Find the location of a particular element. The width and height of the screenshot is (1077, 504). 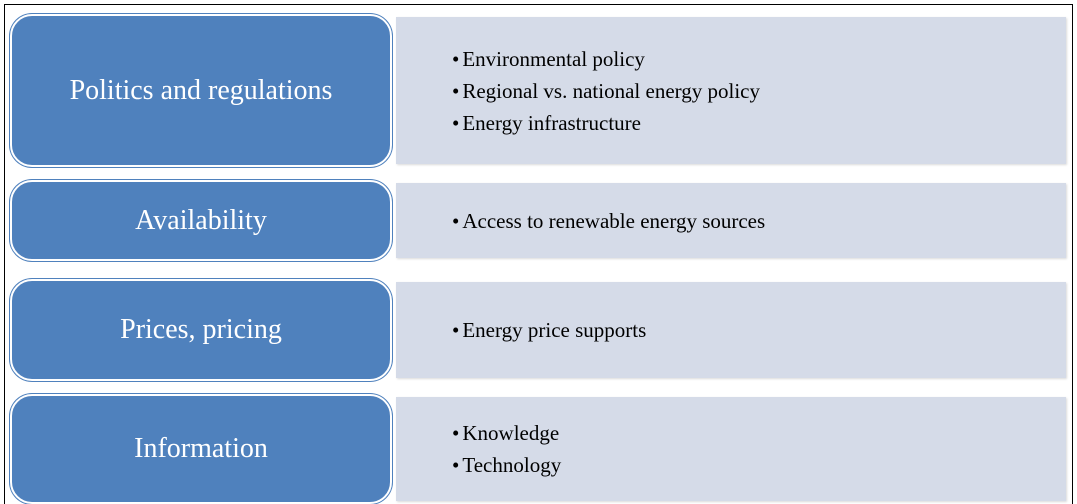

bullet-item: Knowledge is located at coordinates (759, 433).